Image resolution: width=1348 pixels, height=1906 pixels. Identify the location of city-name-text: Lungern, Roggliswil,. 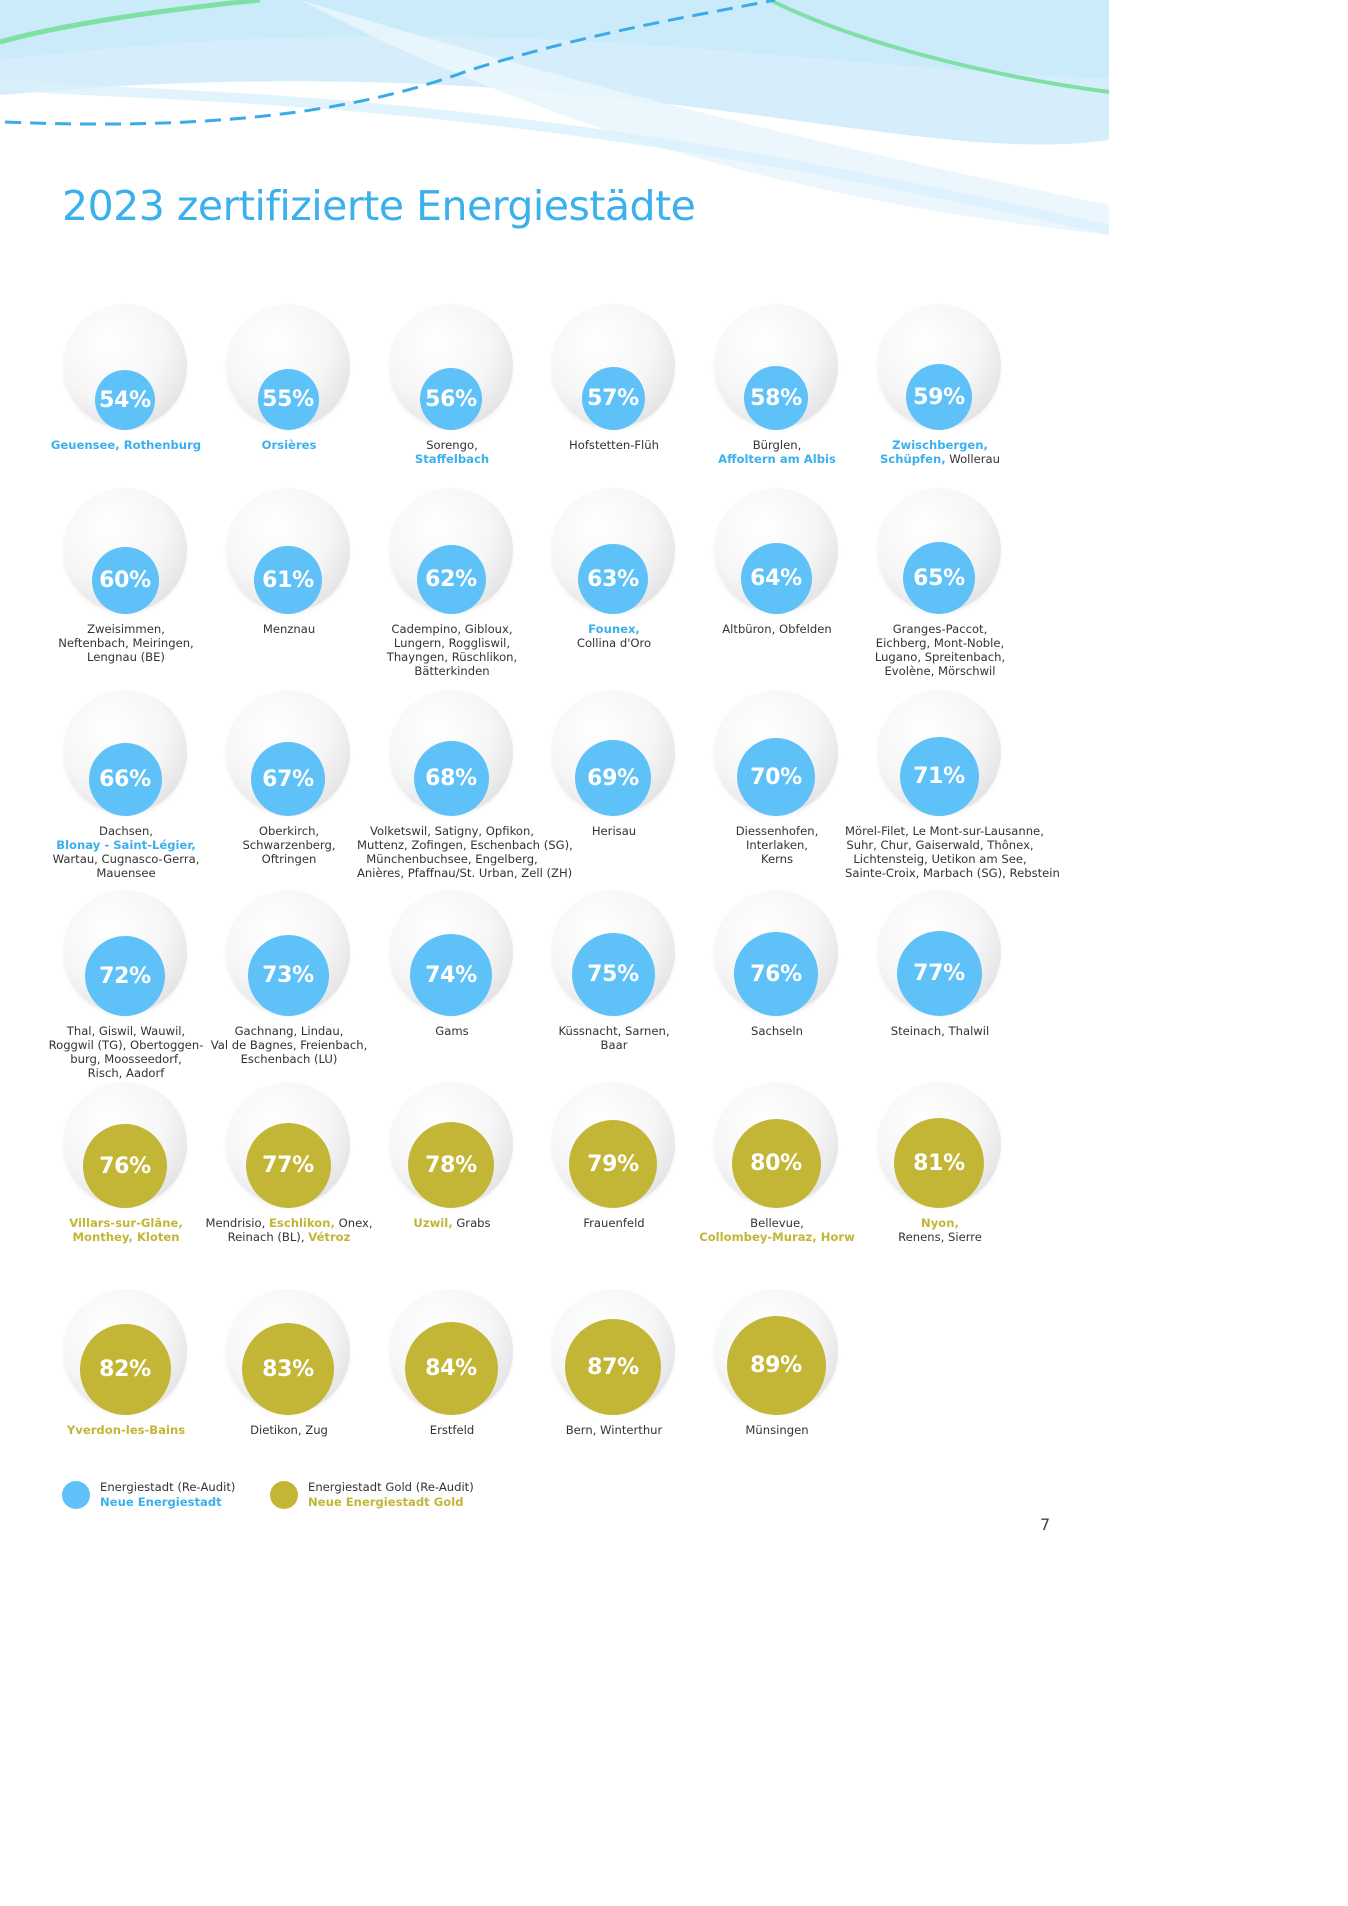
(452, 643).